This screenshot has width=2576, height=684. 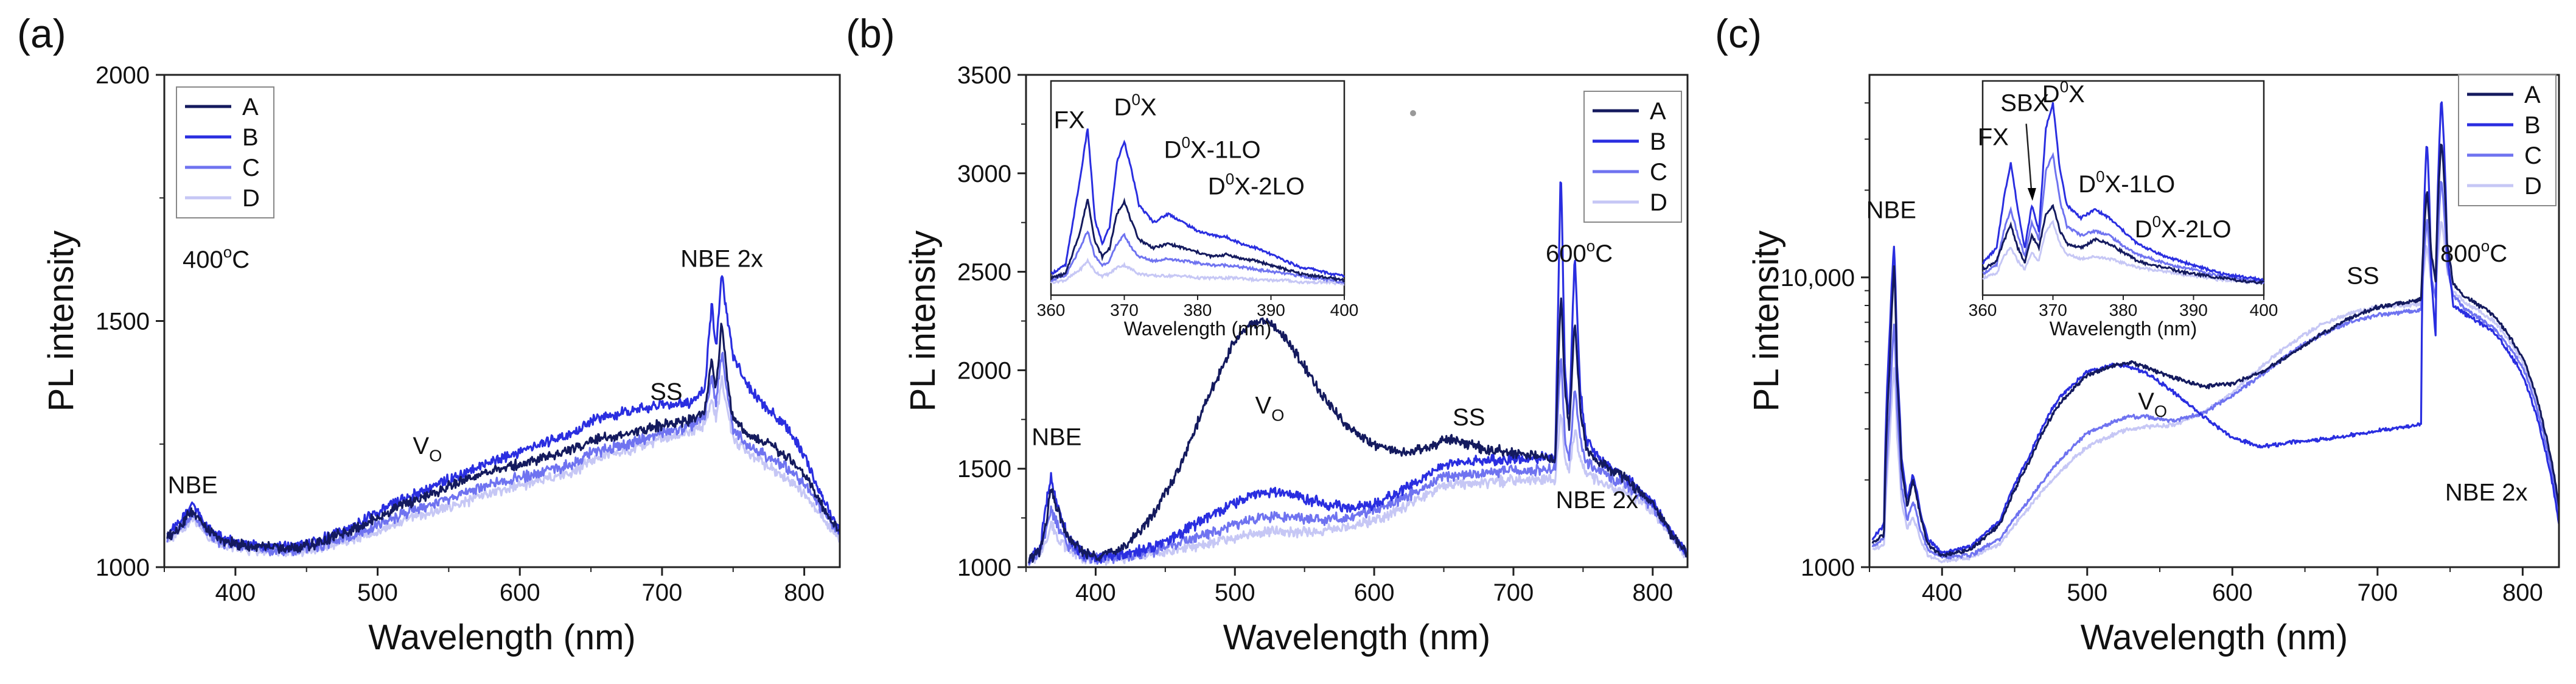 What do you see at coordinates (2123, 329) in the screenshot?
I see `inset-x-axis-title: Wavelength (nm)` at bounding box center [2123, 329].